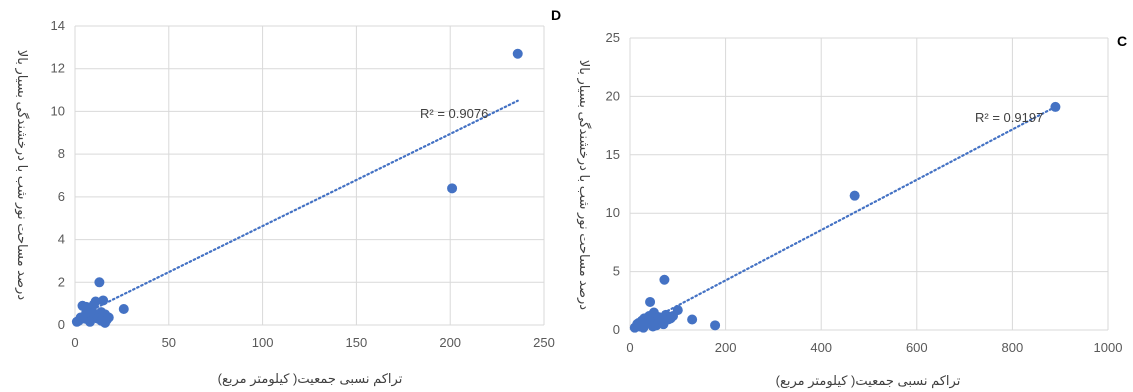 This screenshot has width=1133, height=392. Describe the element at coordinates (1013, 347) in the screenshot. I see `x-tick-label: 800` at that location.